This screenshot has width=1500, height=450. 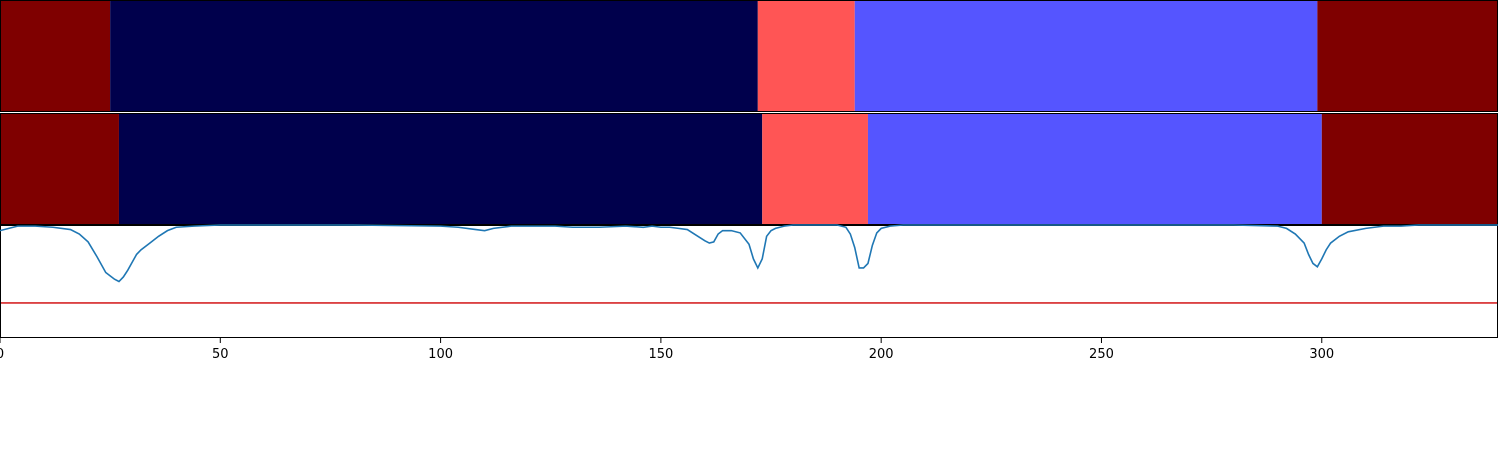 What do you see at coordinates (749, 253) in the screenshot?
I see `score-line` at bounding box center [749, 253].